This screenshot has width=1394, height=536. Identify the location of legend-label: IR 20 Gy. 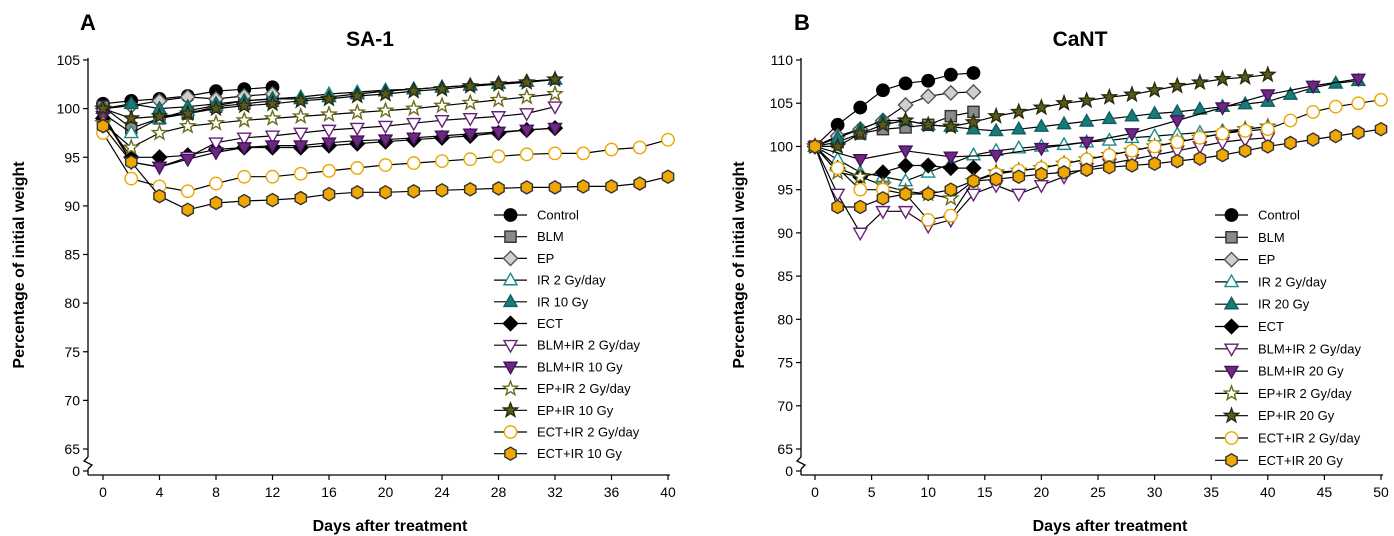
(1284, 304).